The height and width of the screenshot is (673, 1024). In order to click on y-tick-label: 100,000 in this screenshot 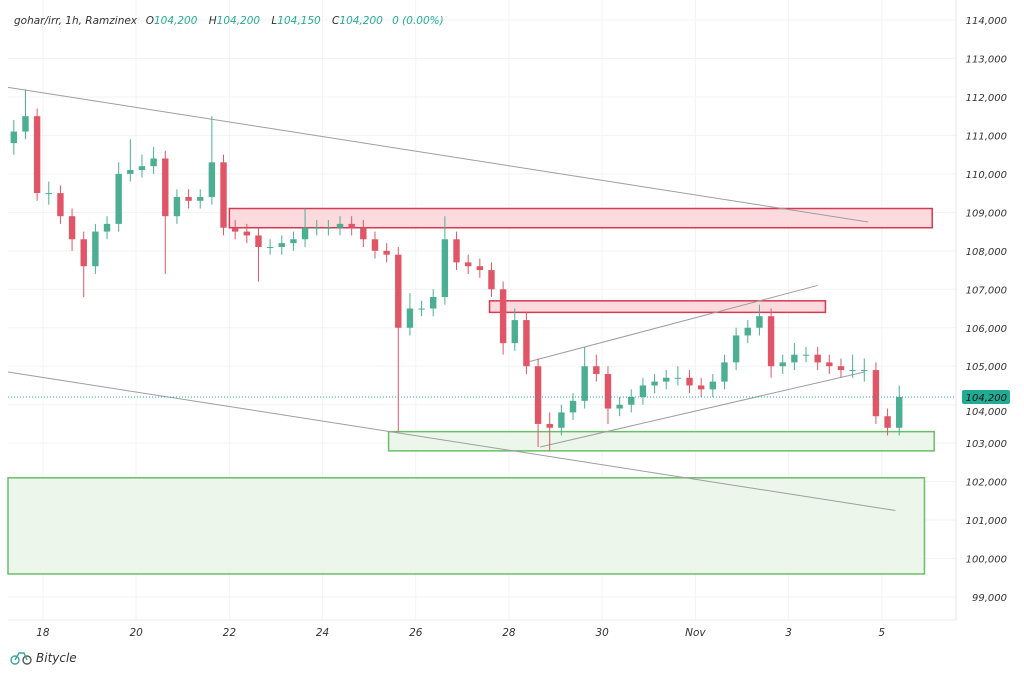, I will do `click(986, 560)`.